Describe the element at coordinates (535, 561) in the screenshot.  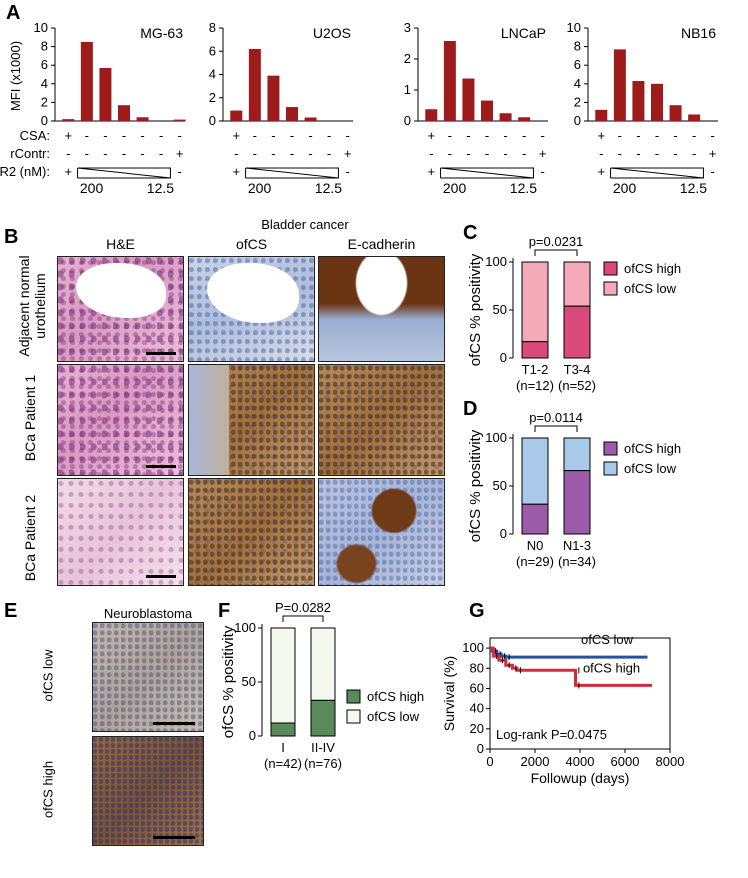
I see `category-n-label: (n=29)` at that location.